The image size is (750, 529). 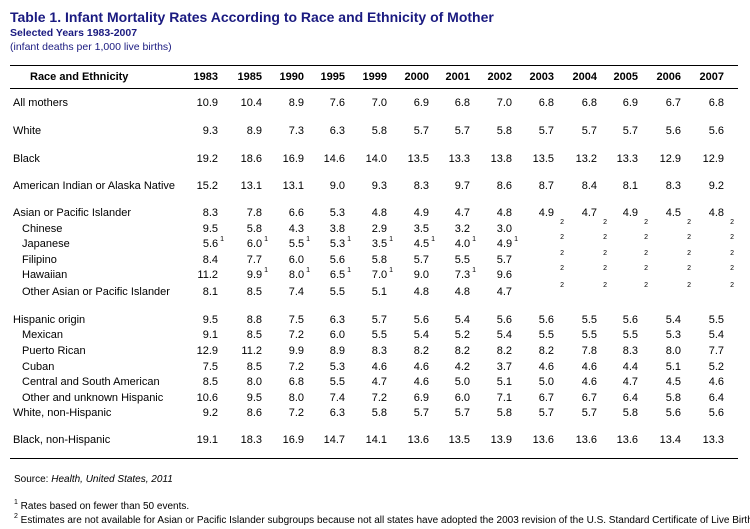 What do you see at coordinates (296, 413) in the screenshot?
I see `table-cell: 7.2` at bounding box center [296, 413].